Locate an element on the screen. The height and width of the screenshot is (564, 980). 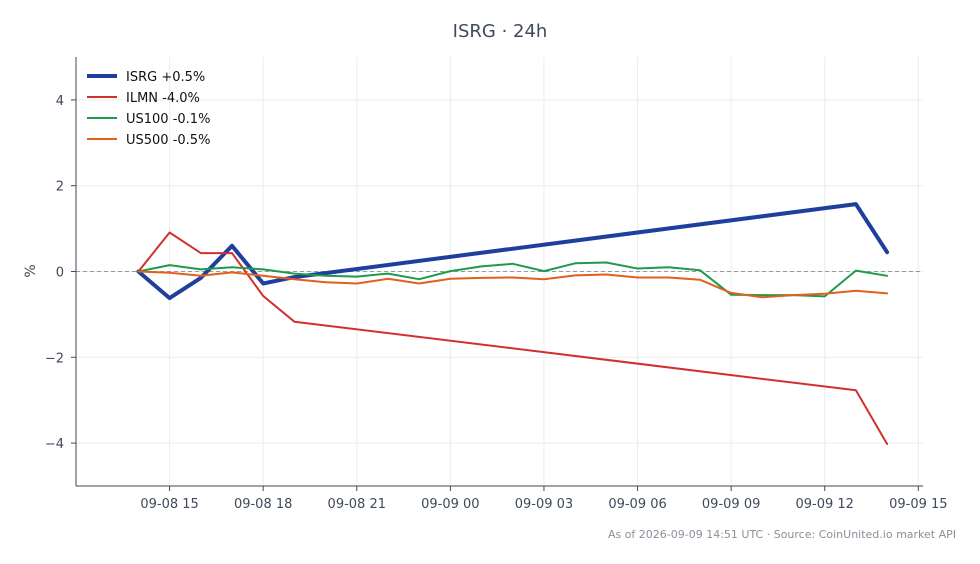
x-tick-label: 09-09 06 is located at coordinates (637, 504).